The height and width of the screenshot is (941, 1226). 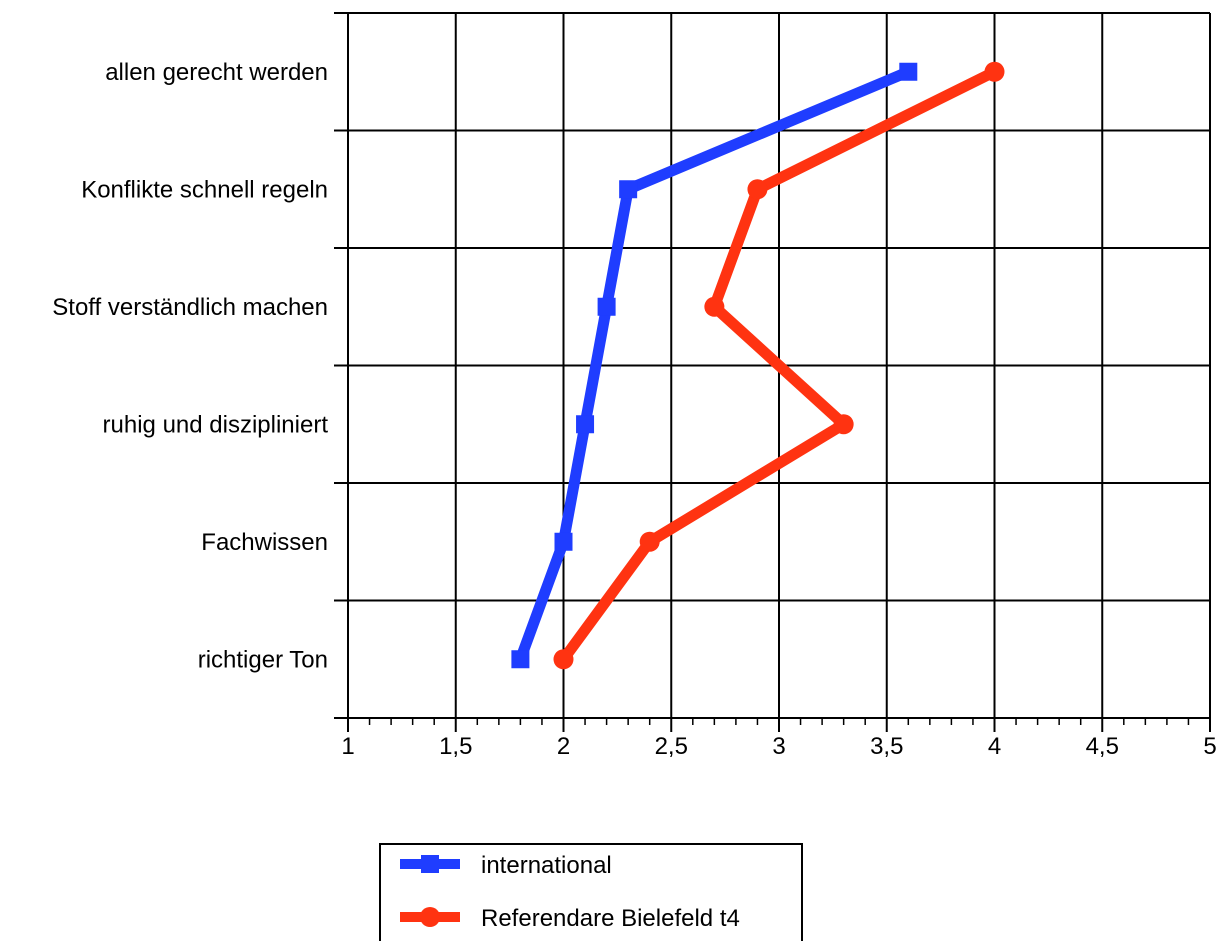 I want to click on legend-label-international: international, so click(x=546, y=865).